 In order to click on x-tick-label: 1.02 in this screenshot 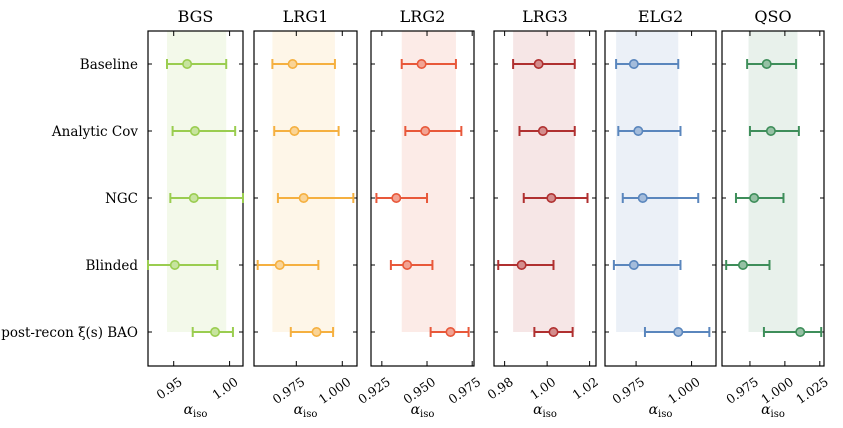, I will do `click(584, 388)`.